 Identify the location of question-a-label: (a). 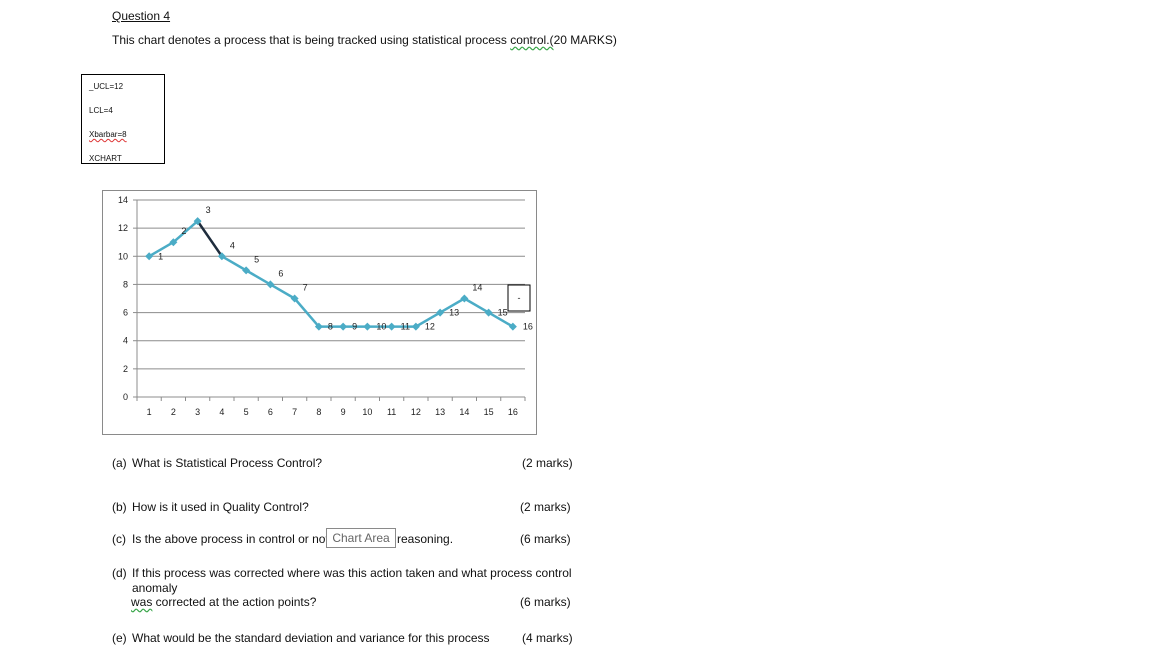
(119, 463).